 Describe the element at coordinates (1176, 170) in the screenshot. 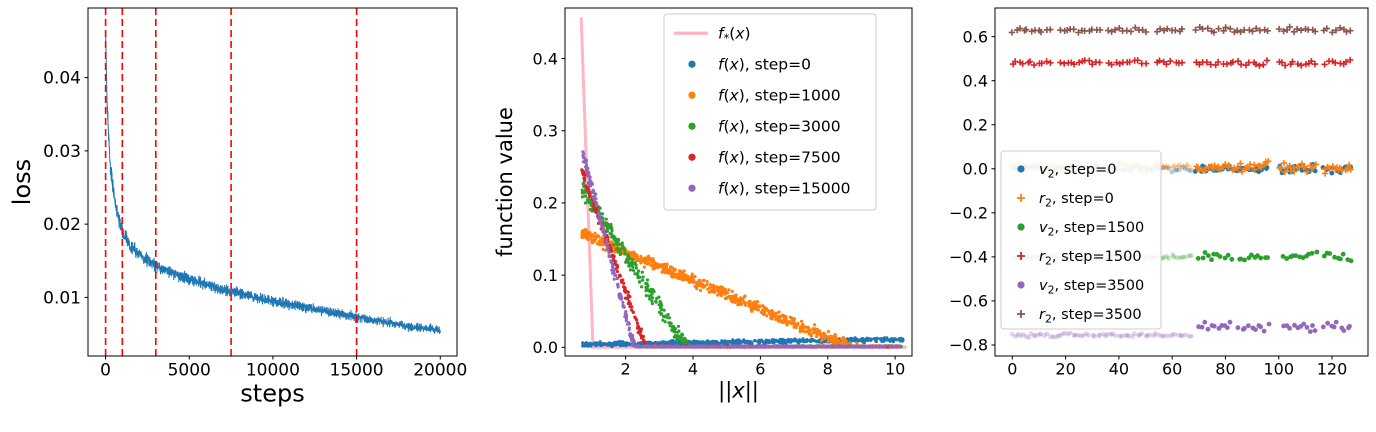

I see `v2-step-0-early-point` at that location.